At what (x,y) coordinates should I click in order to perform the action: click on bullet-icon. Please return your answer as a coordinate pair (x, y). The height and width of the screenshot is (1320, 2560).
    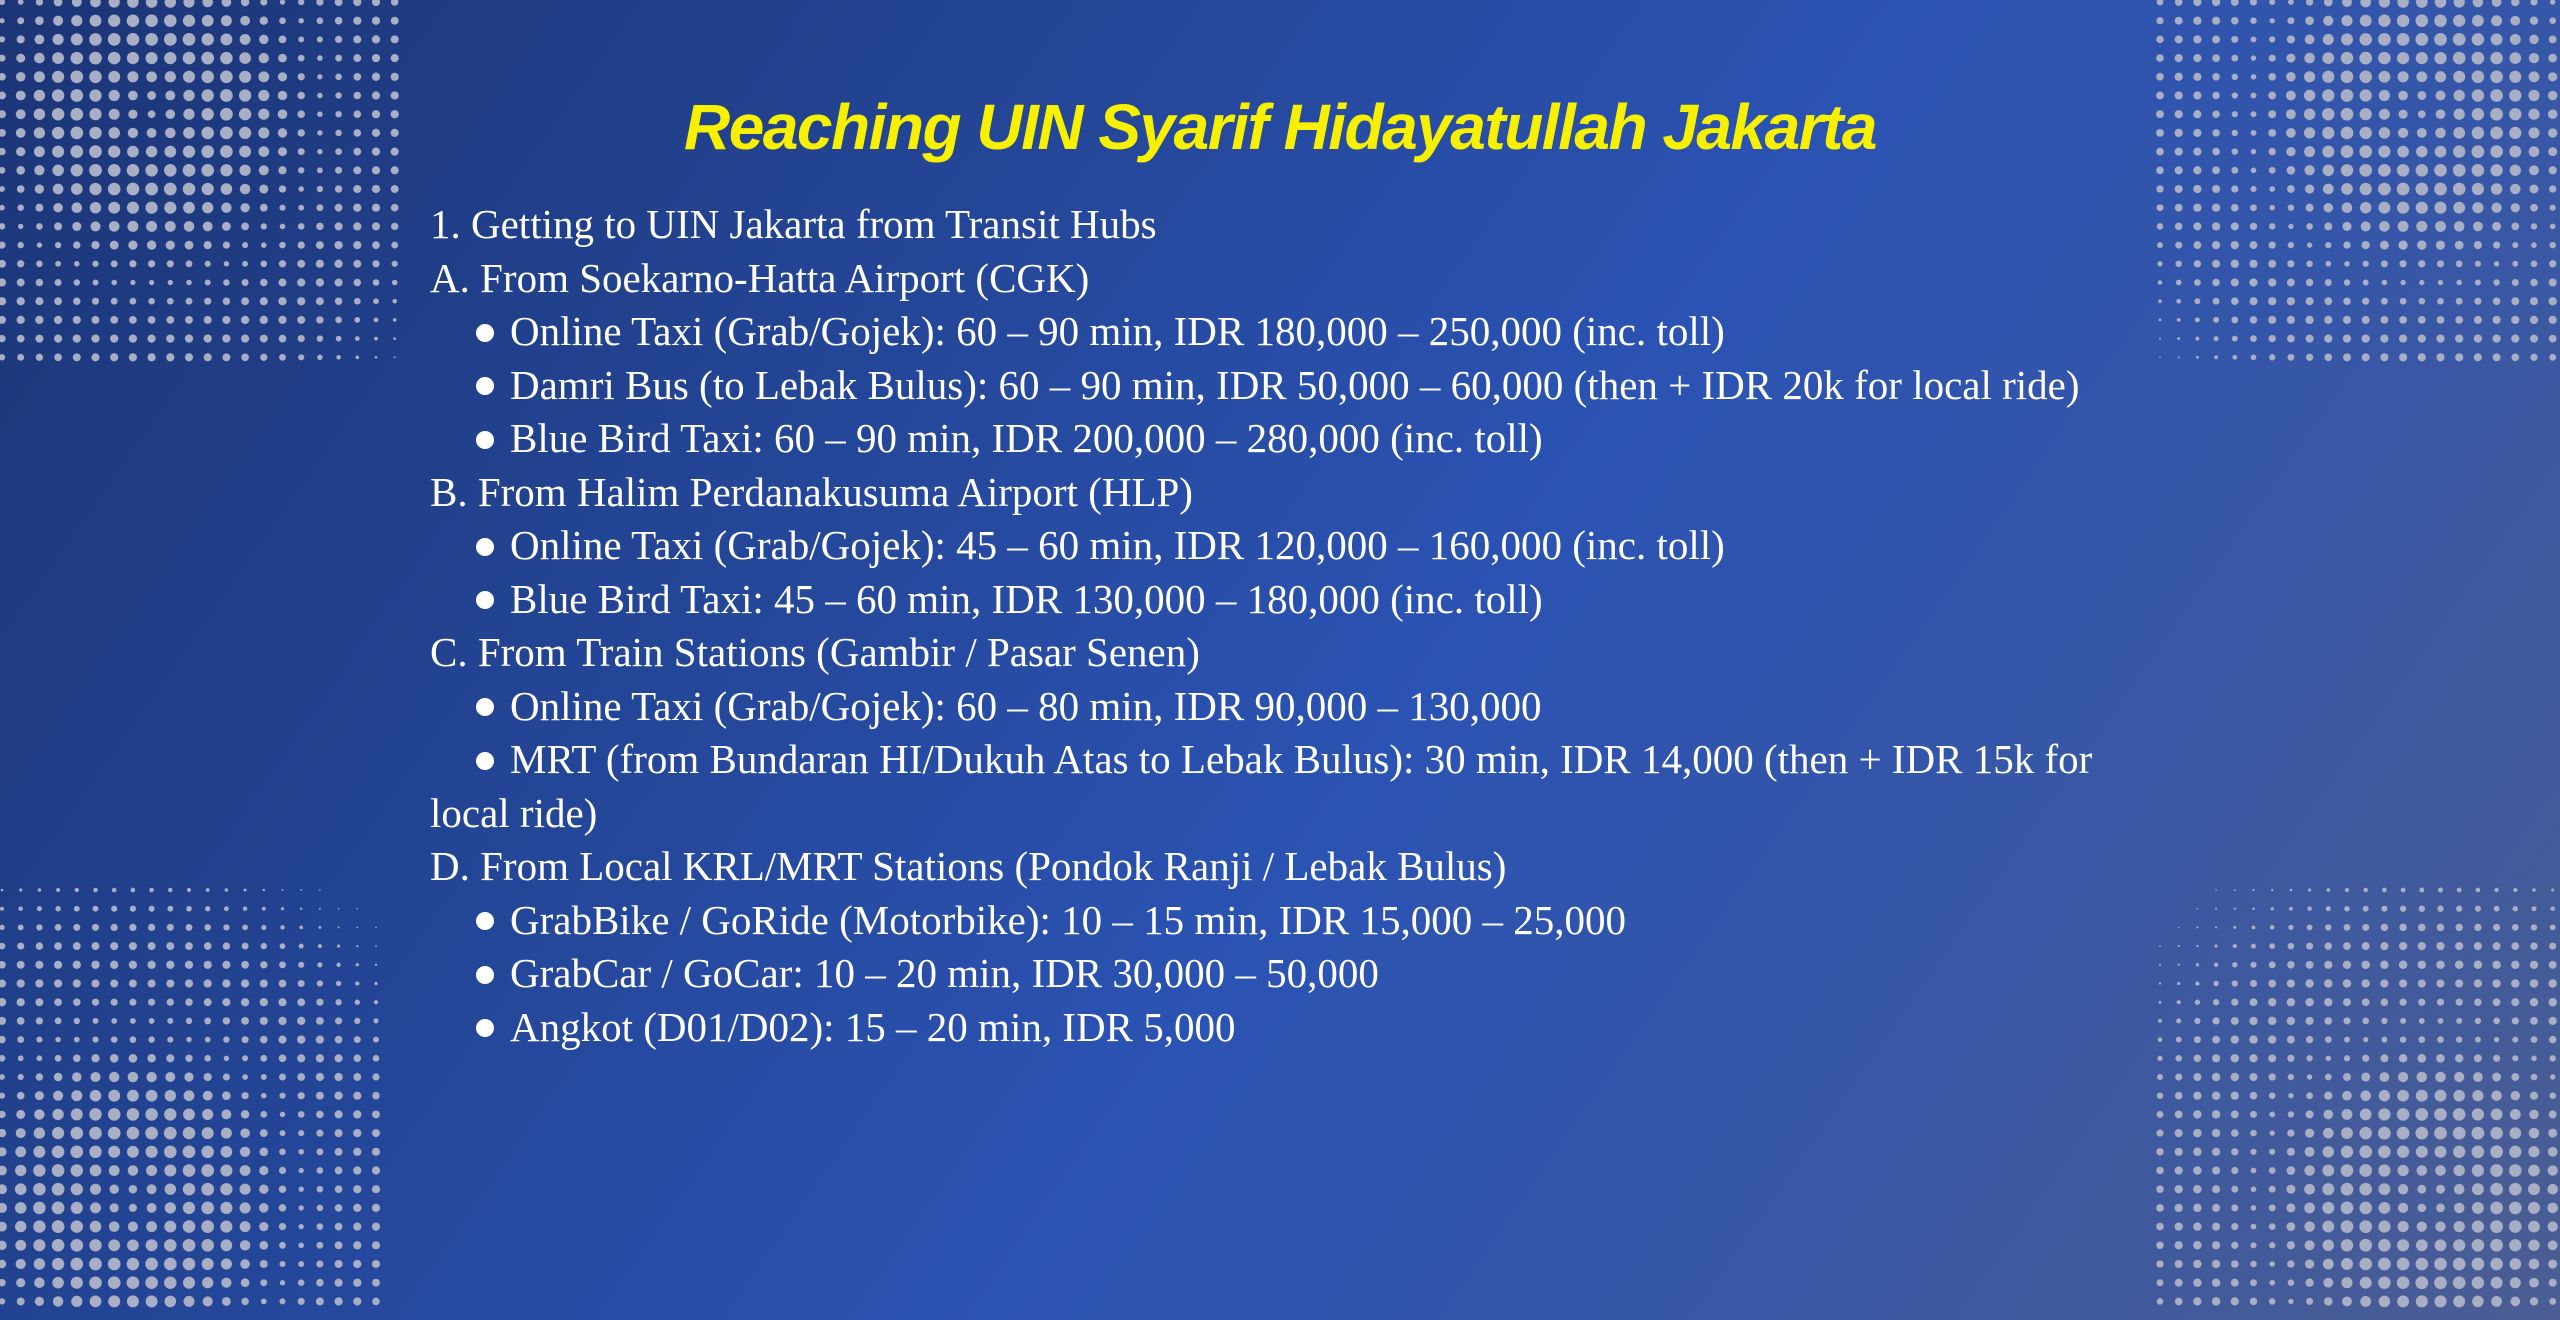
    Looking at the image, I should click on (485, 1028).